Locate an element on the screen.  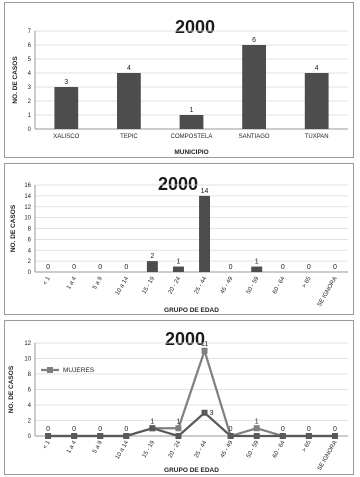
x-tick-label: 60 - 64 is located at coordinates (279, 285).